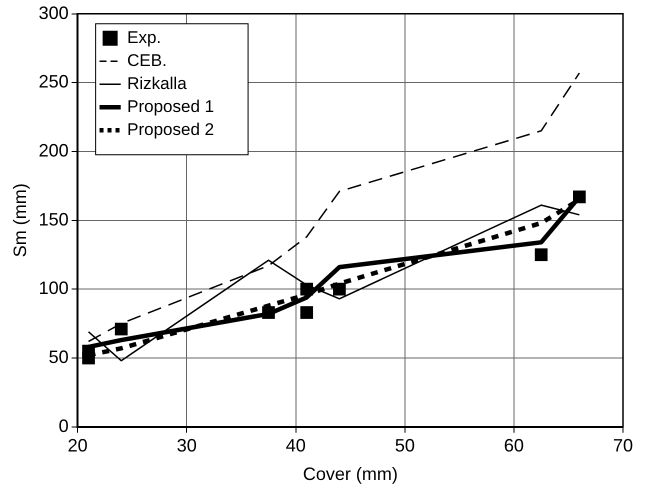  Describe the element at coordinates (53, 219) in the screenshot. I see `y-tick-label: 150` at that location.